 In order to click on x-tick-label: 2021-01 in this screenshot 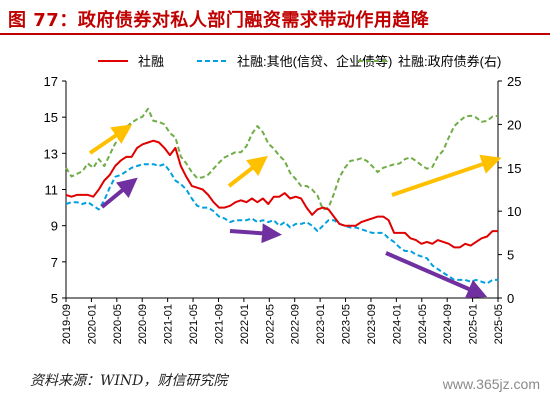, I will do `click(169, 324)`.